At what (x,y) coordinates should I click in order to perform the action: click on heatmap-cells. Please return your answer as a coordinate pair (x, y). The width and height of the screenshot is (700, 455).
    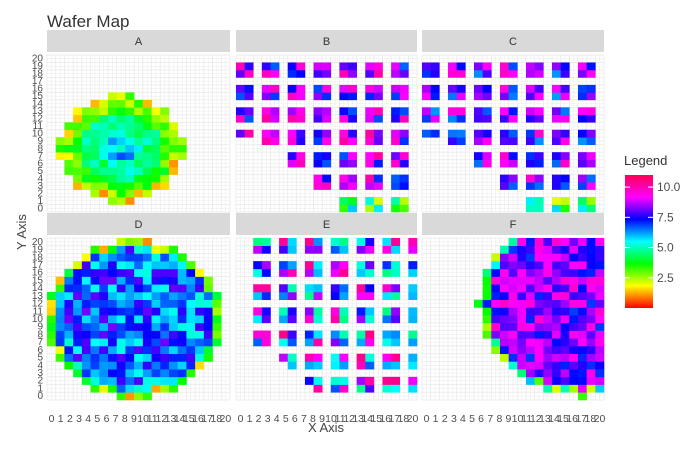
    Looking at the image, I should click on (121, 148).